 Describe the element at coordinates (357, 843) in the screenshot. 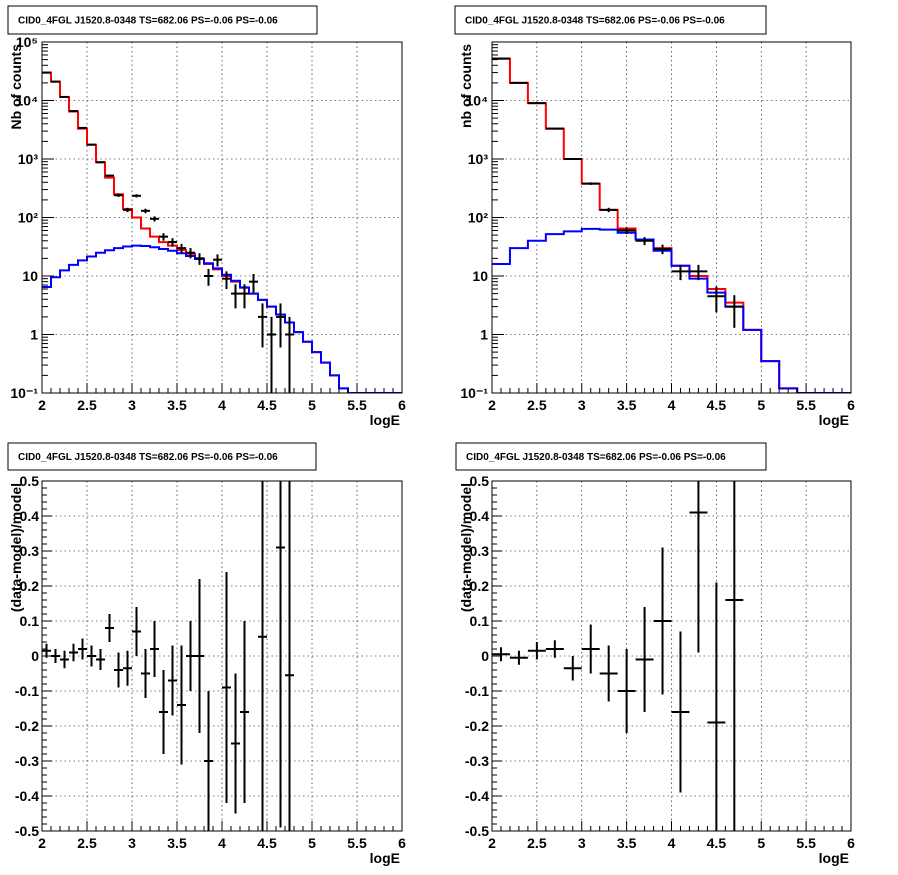

I see `x-tick-label: 5.5` at that location.